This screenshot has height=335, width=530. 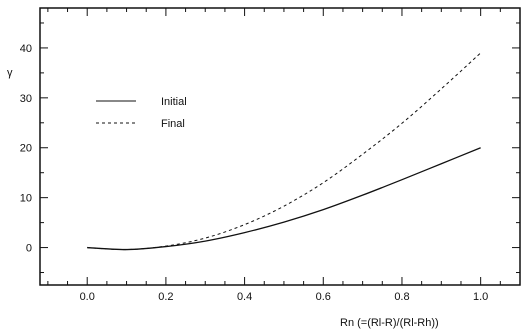 What do you see at coordinates (174, 102) in the screenshot?
I see `legend-label-initial: Initial` at bounding box center [174, 102].